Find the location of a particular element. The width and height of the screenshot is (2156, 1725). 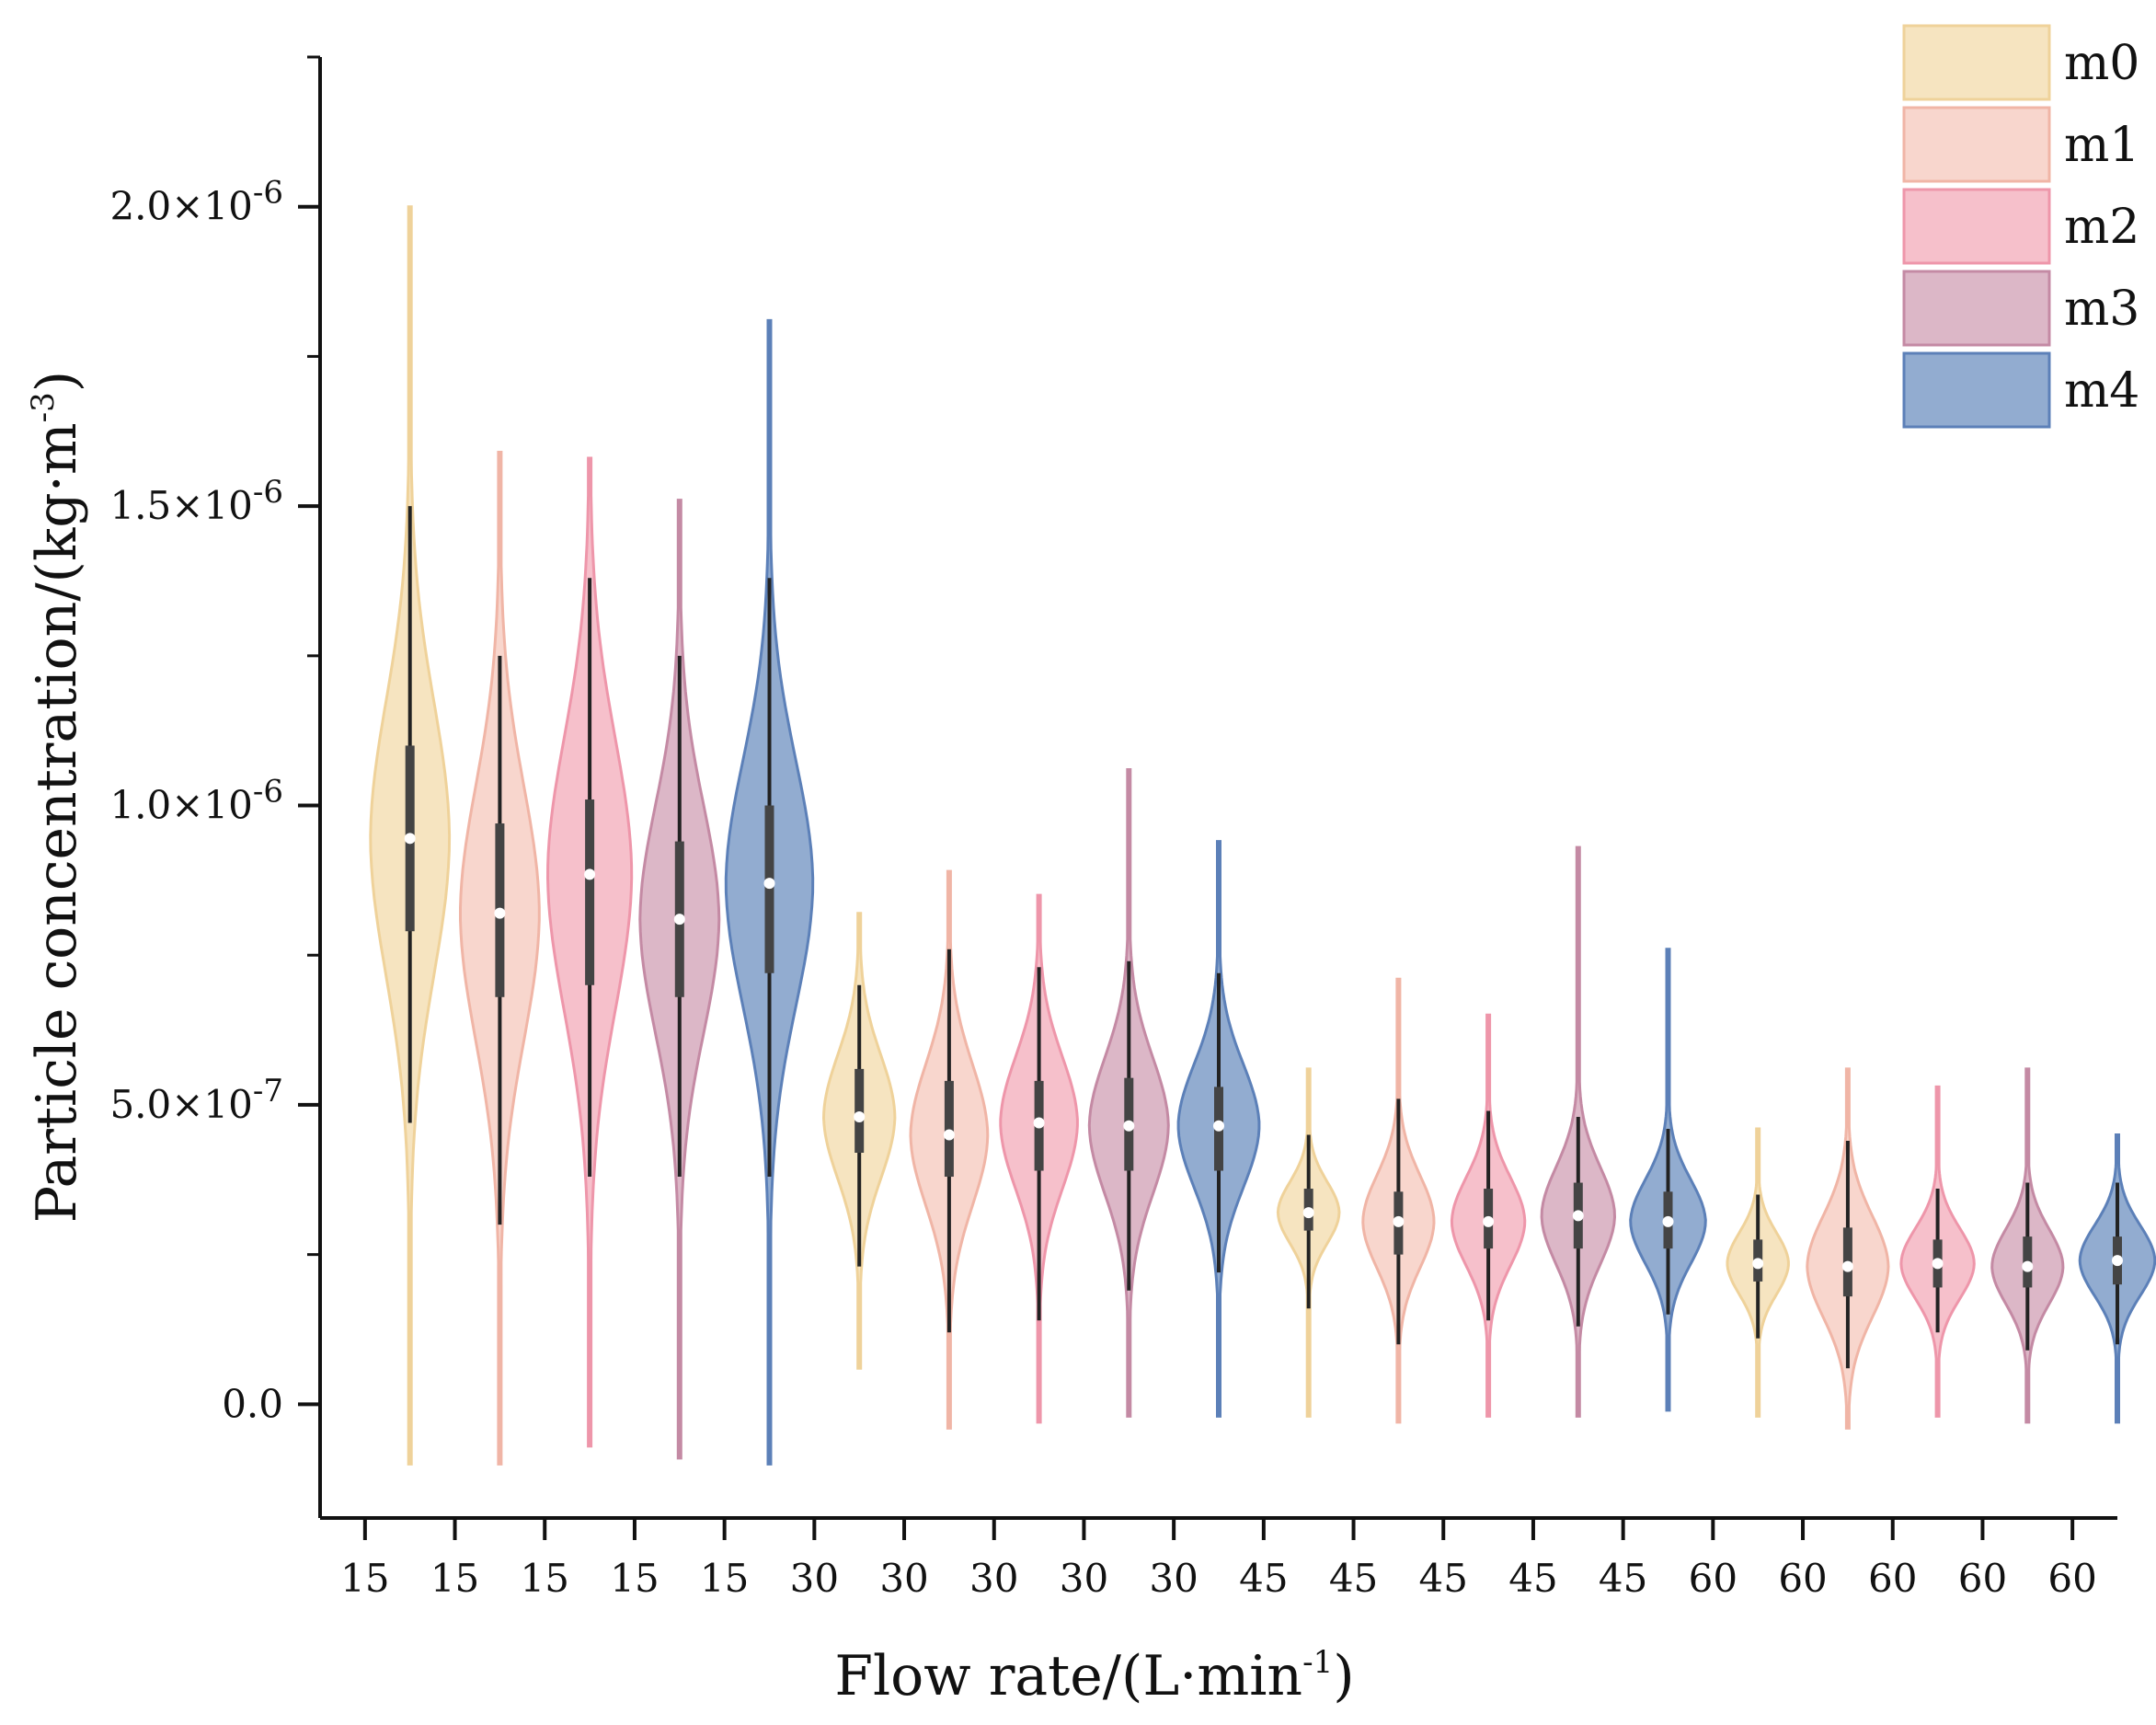

legend-label: m2 is located at coordinates (2101, 227).